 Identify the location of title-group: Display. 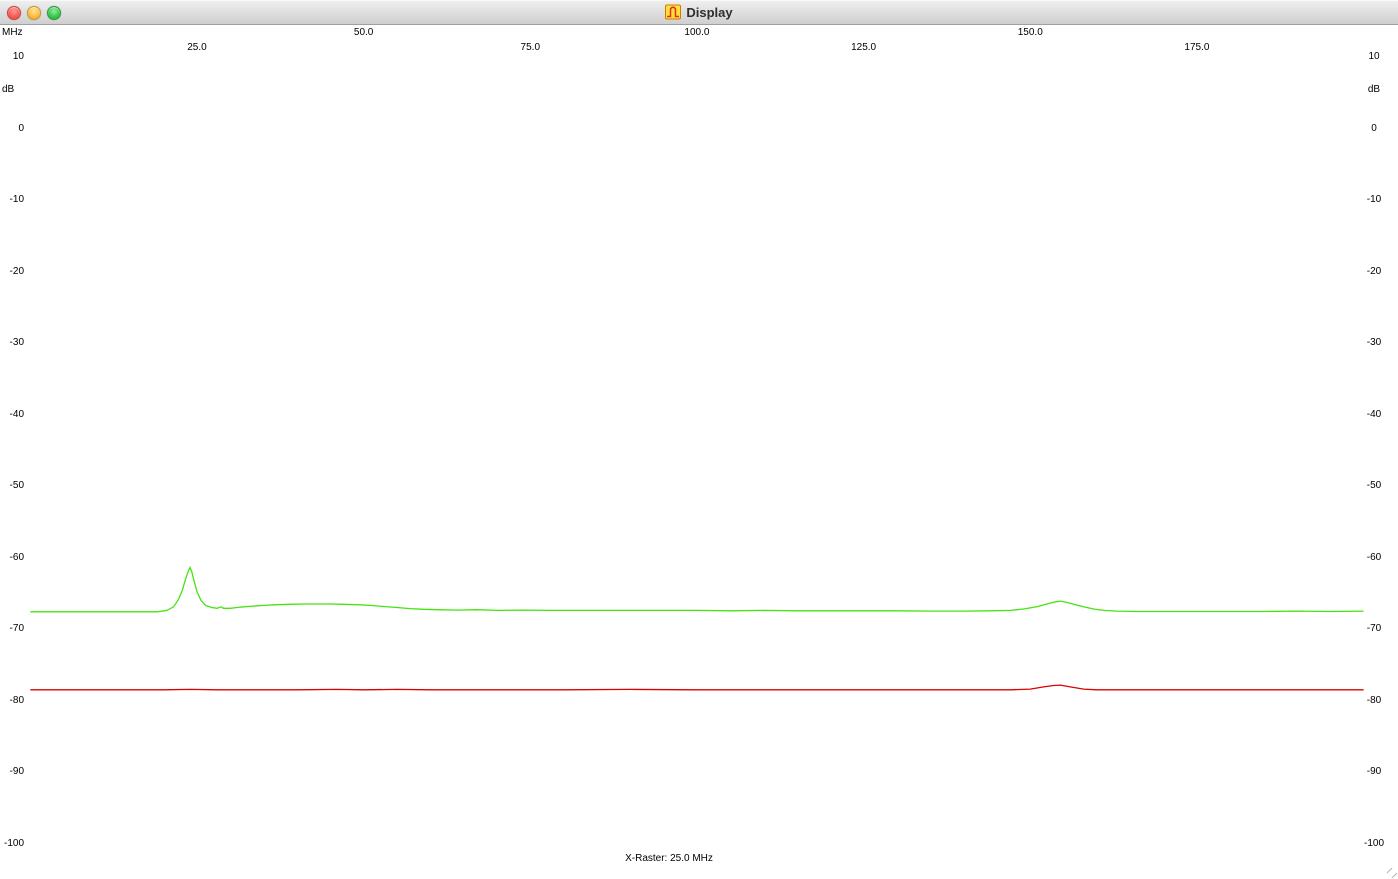
(699, 12).